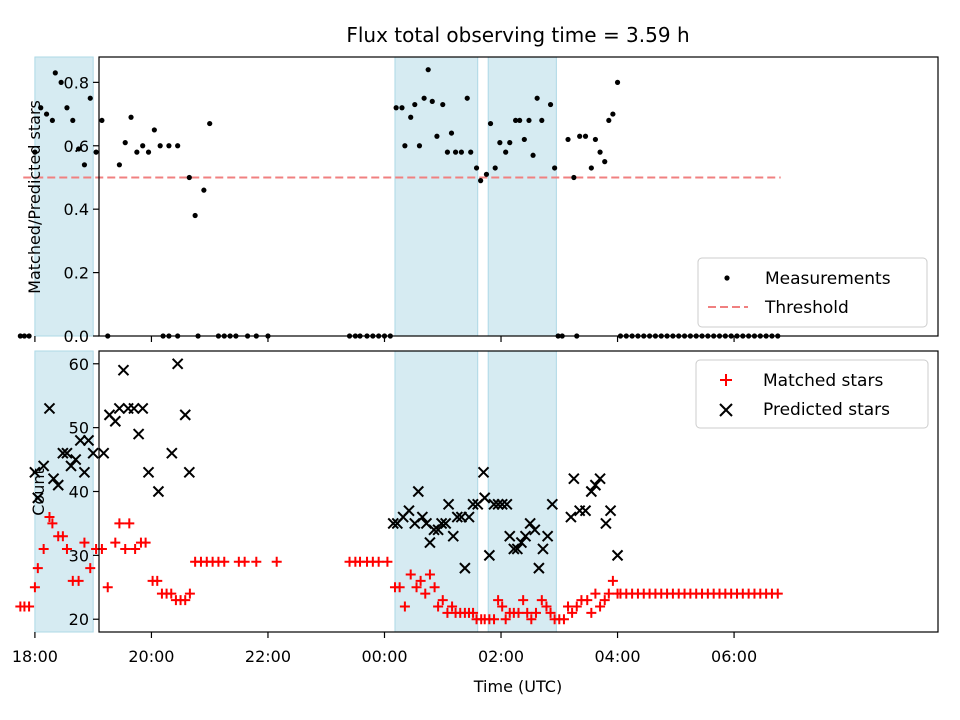 The width and height of the screenshot is (960, 720). Describe the element at coordinates (828, 279) in the screenshot. I see `legend-measurements-label: Measurements` at that location.